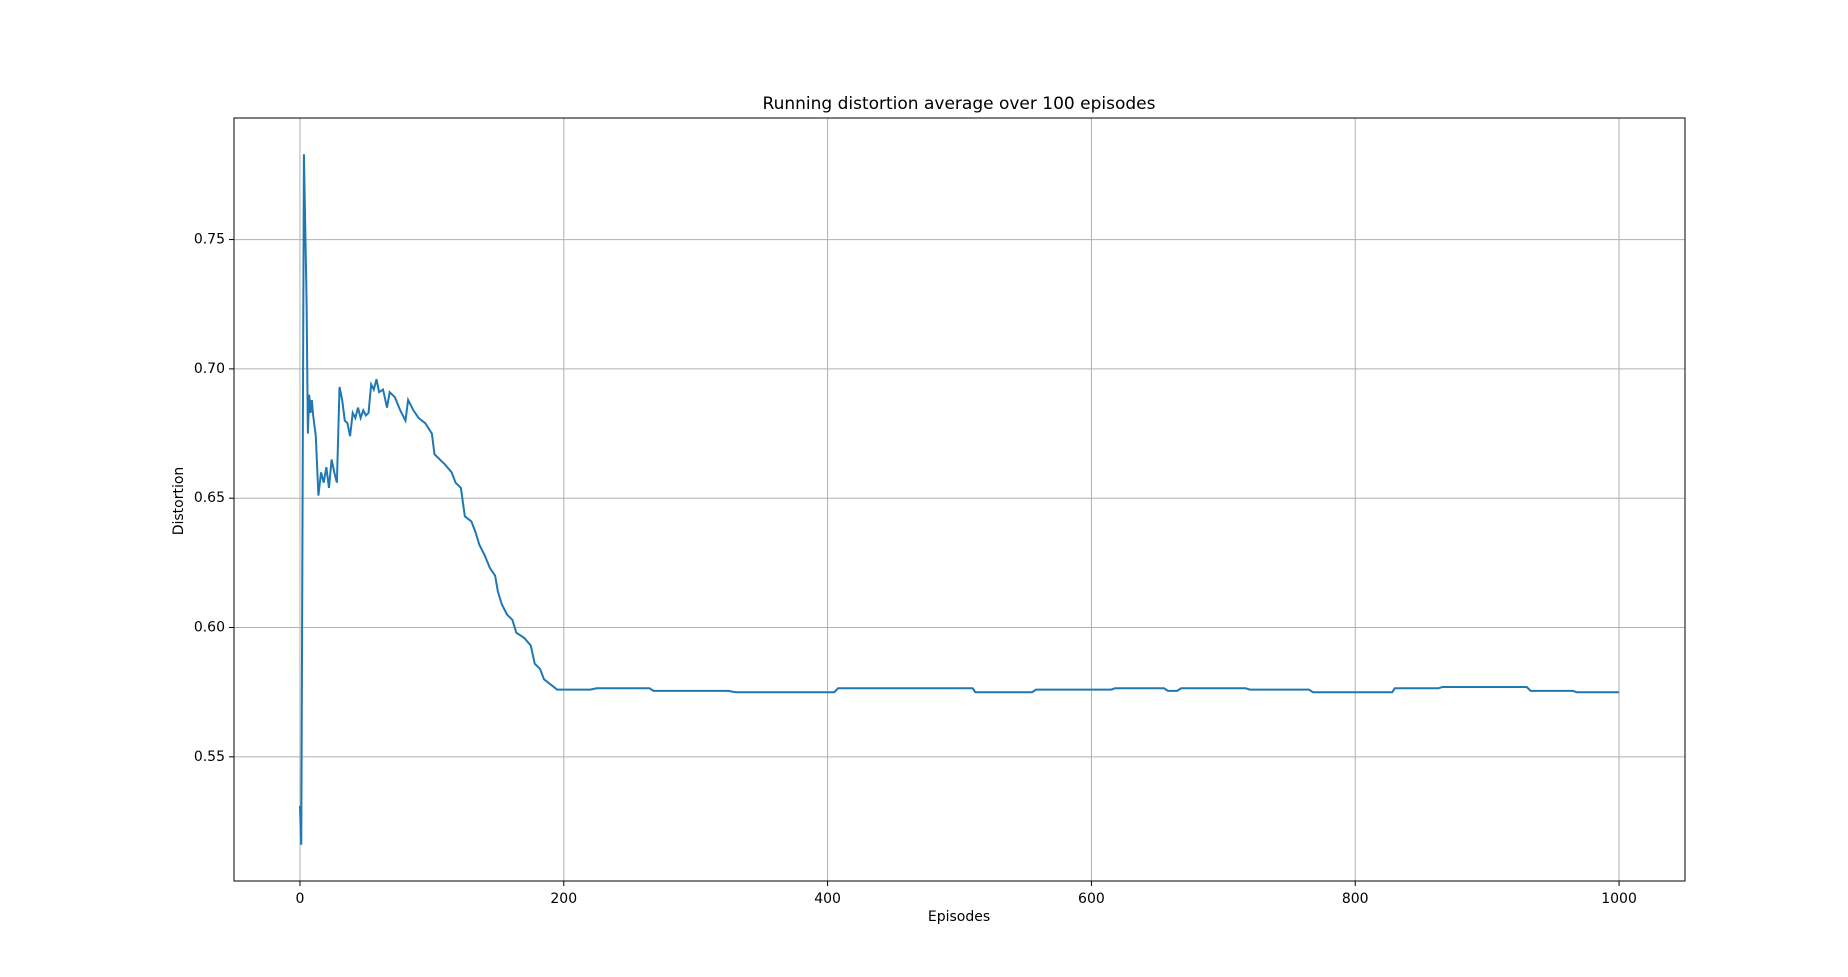  Describe the element at coordinates (209, 369) in the screenshot. I see `y-tick-label: 0.70` at that location.